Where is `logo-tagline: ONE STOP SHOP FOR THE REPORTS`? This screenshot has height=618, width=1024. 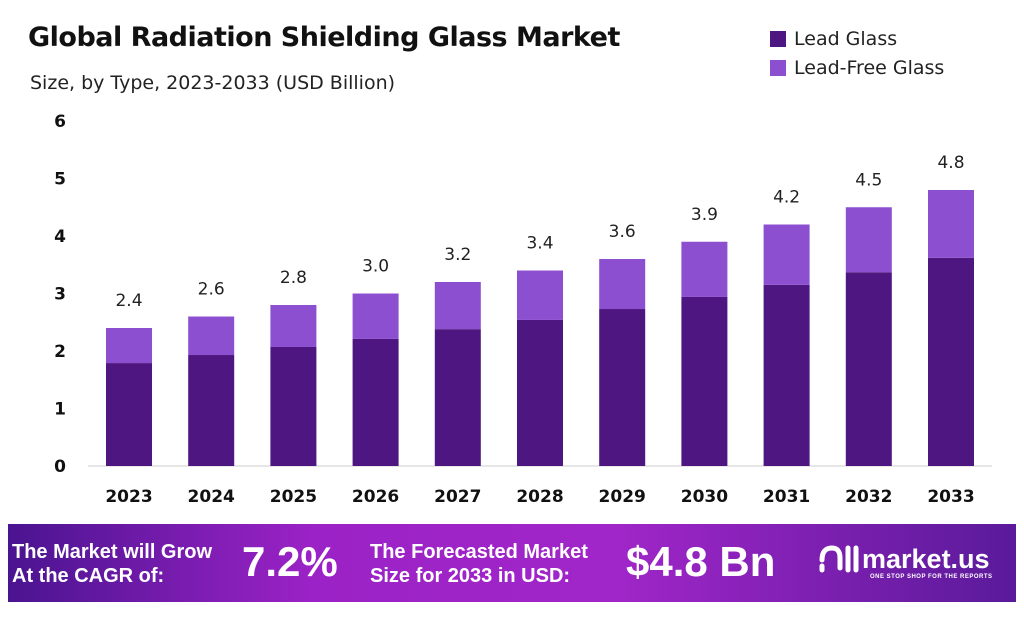 logo-tagline: ONE STOP SHOP FOR THE REPORTS is located at coordinates (931, 577).